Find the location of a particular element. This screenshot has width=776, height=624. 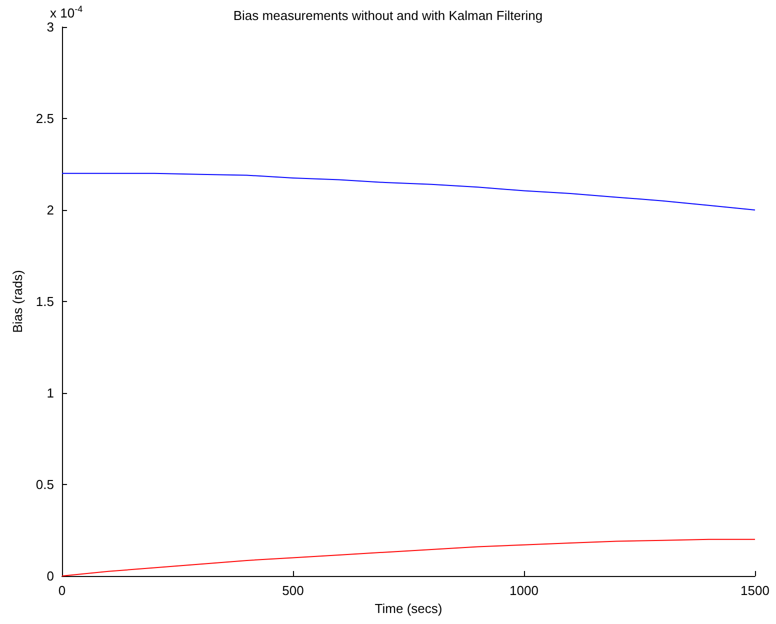

y-tick-label: 0.5 is located at coordinates (45, 484).